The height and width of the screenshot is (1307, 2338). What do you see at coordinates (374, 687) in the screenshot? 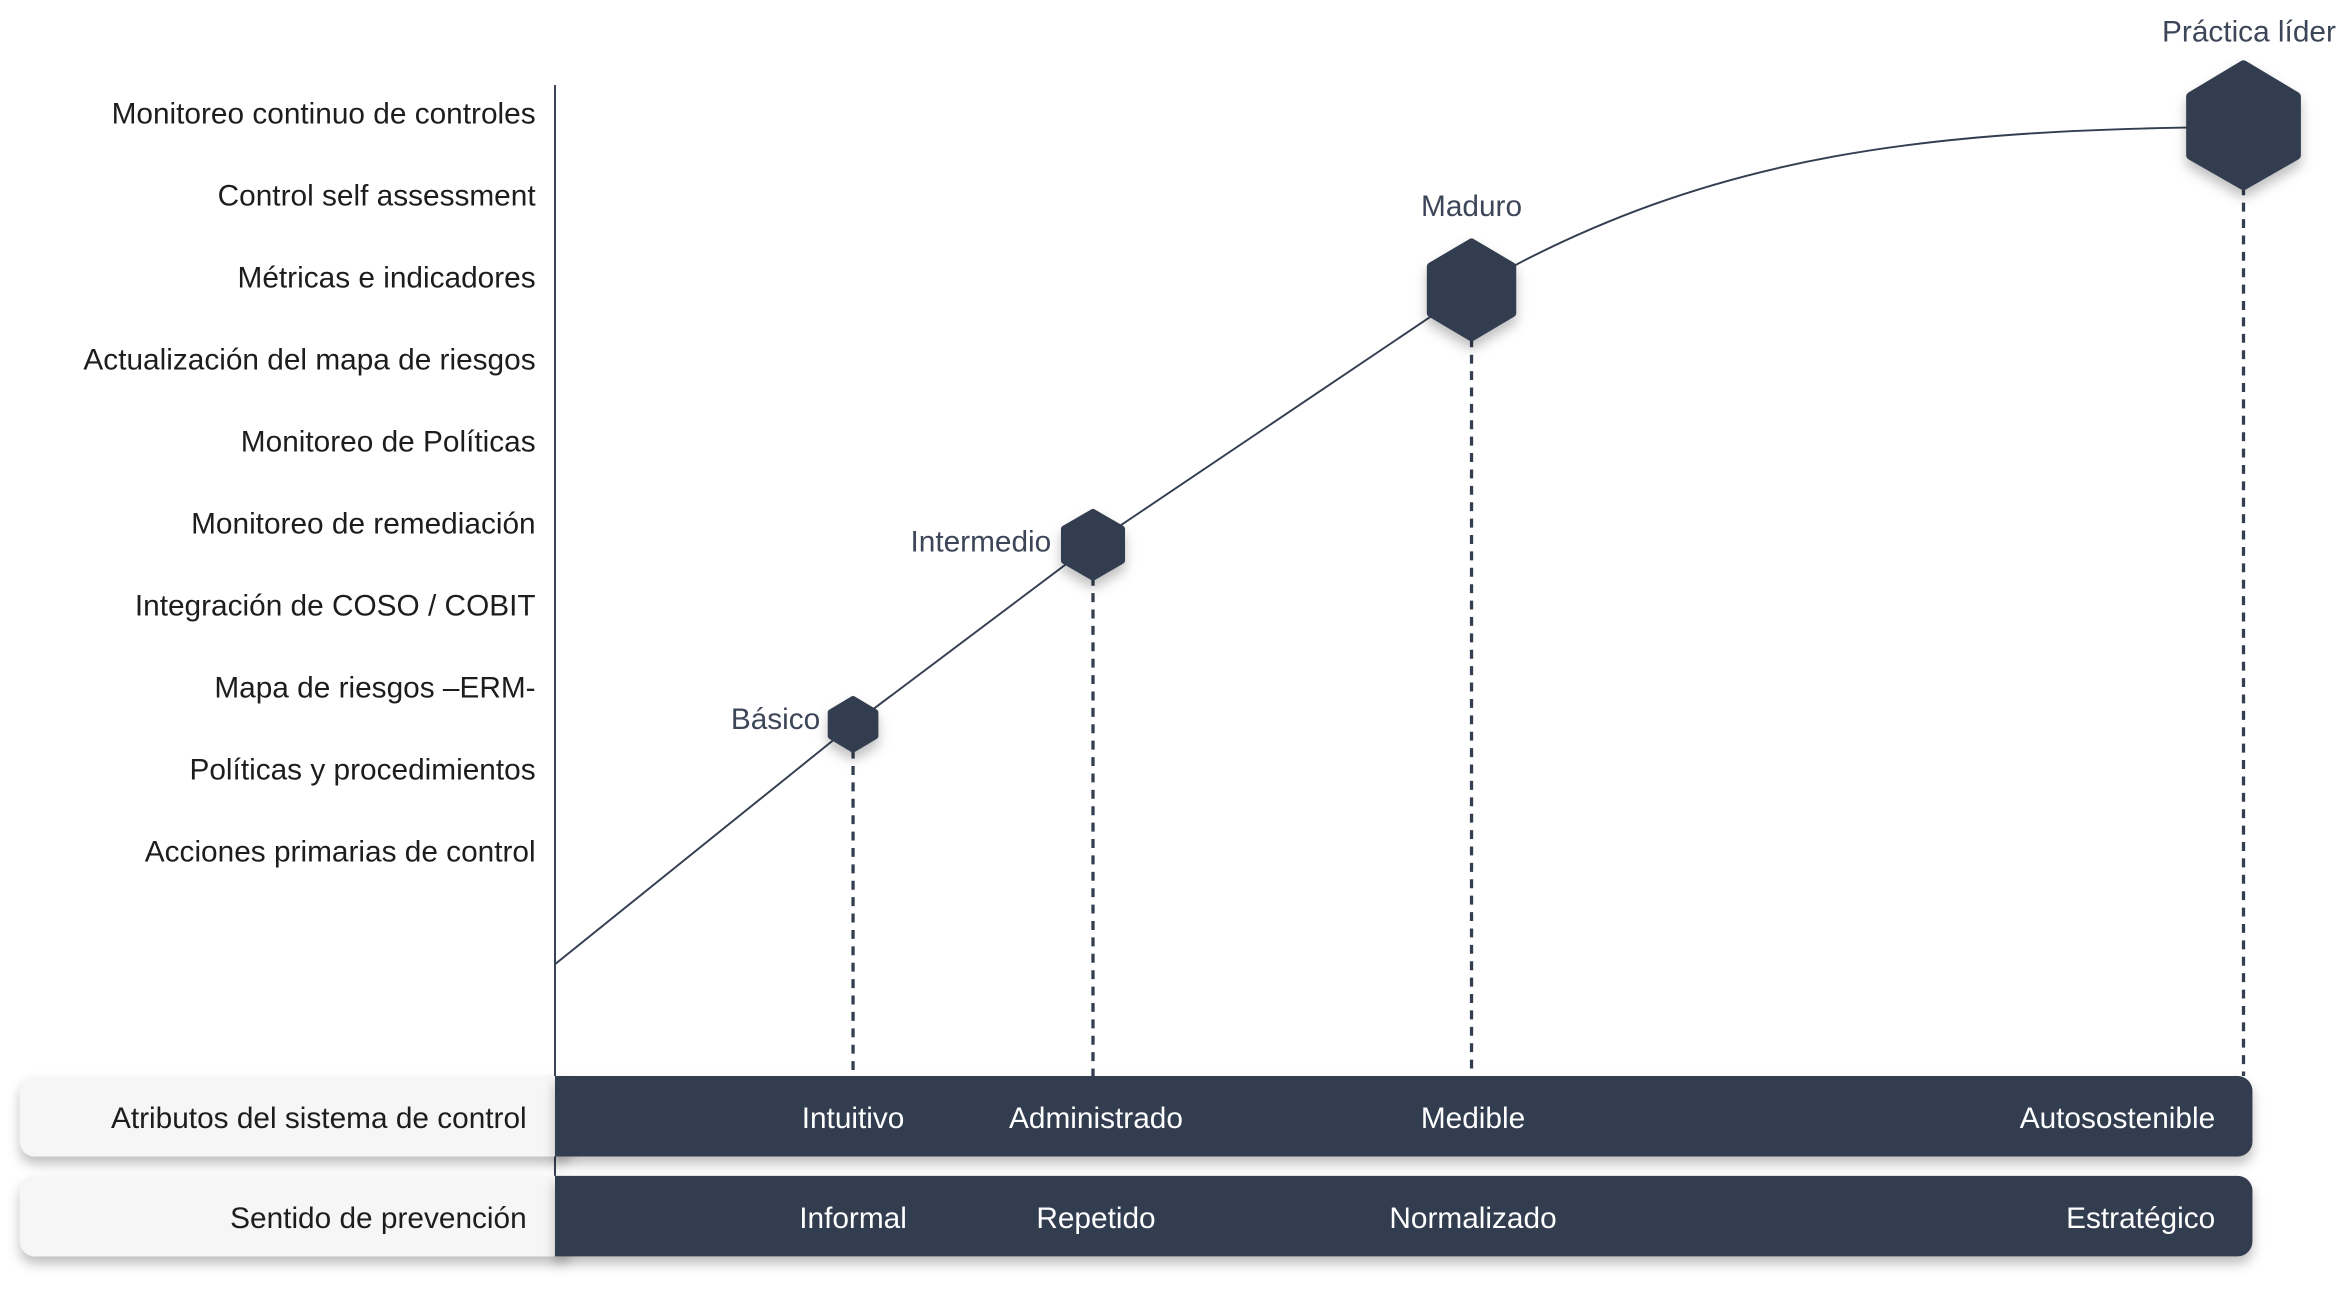
I see `y-label: Mapa de riesgos –ERM-` at bounding box center [374, 687].